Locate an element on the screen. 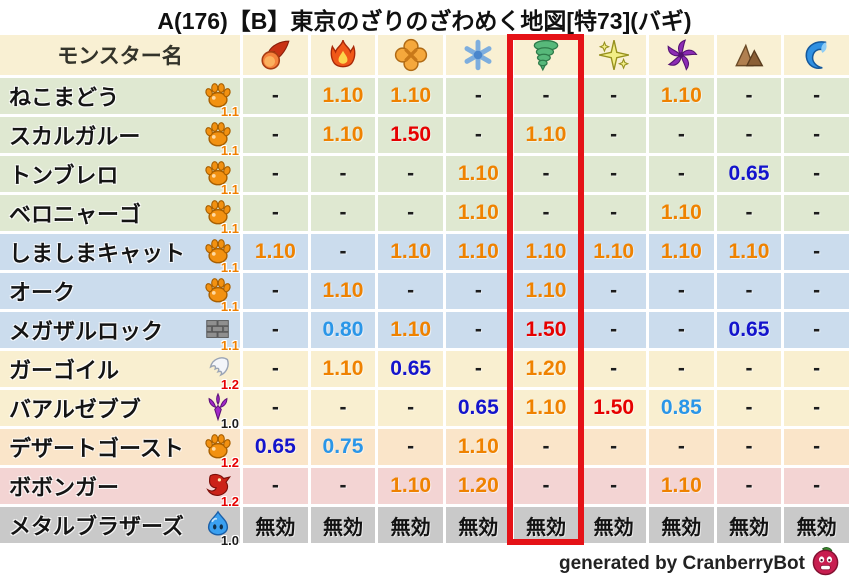 Image resolution: width=849 pixels, height=583 pixels. resistance-cell-flame: 0.80 is located at coordinates (343, 330).